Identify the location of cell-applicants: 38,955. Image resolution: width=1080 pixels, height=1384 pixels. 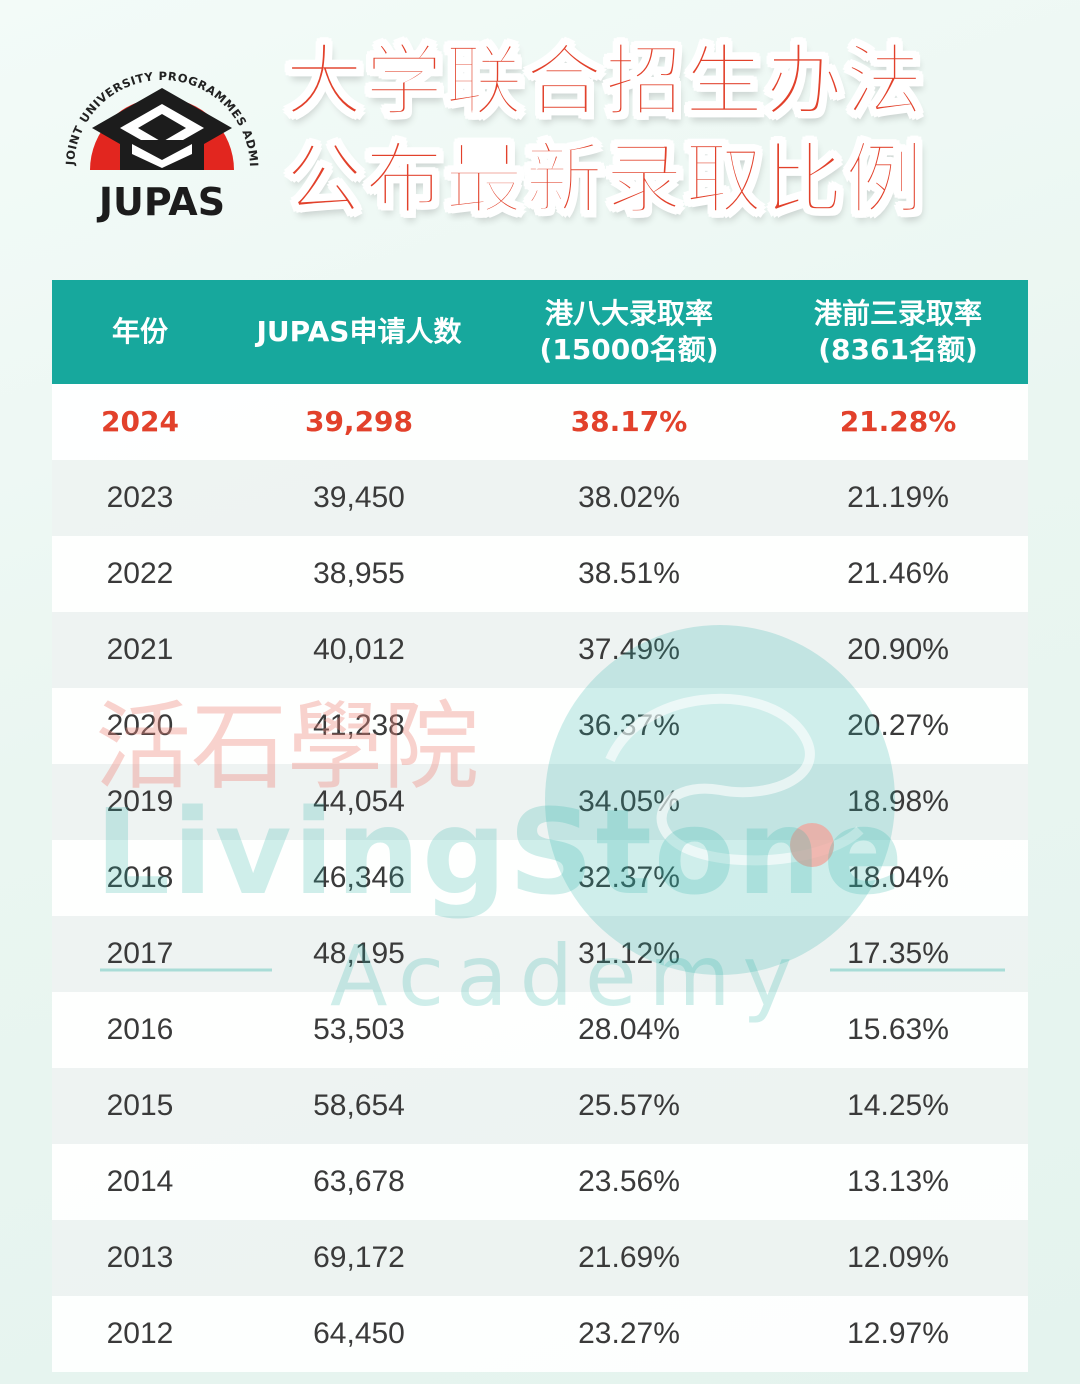
(359, 573).